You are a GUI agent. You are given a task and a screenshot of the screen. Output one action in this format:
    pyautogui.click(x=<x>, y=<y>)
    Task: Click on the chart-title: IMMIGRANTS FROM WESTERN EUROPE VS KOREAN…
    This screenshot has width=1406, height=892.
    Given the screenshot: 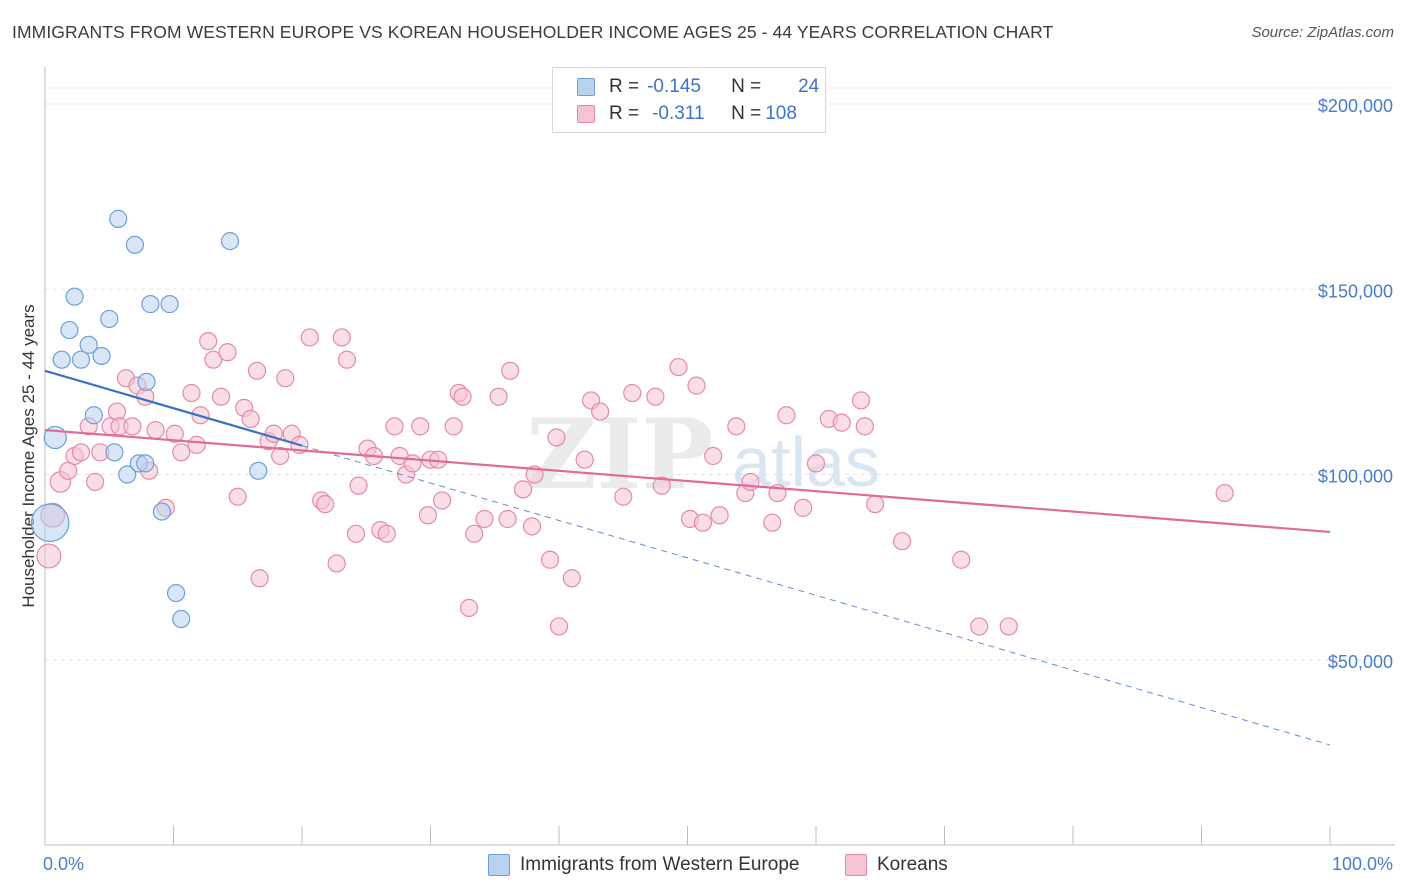 What is the action you would take?
    pyautogui.click(x=533, y=32)
    